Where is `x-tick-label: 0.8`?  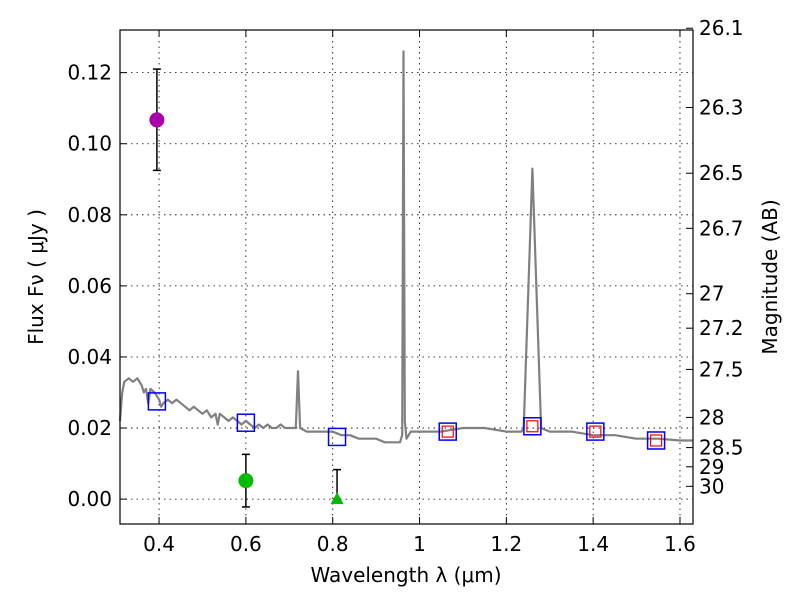 x-tick-label: 0.8 is located at coordinates (333, 544).